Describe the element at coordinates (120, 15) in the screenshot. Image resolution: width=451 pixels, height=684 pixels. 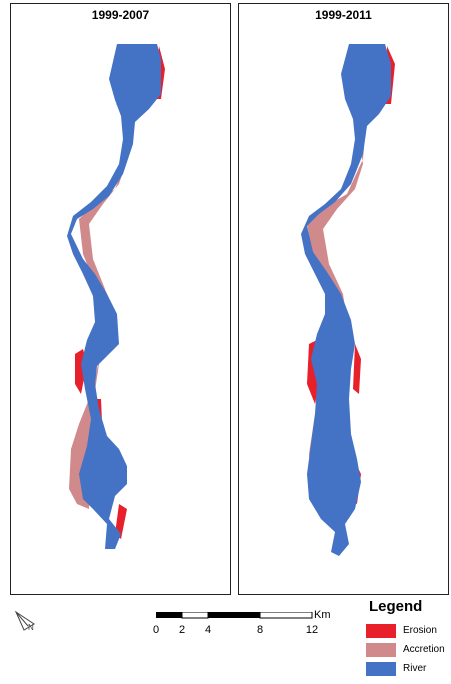
I see `panel-title: 1999-2007` at that location.